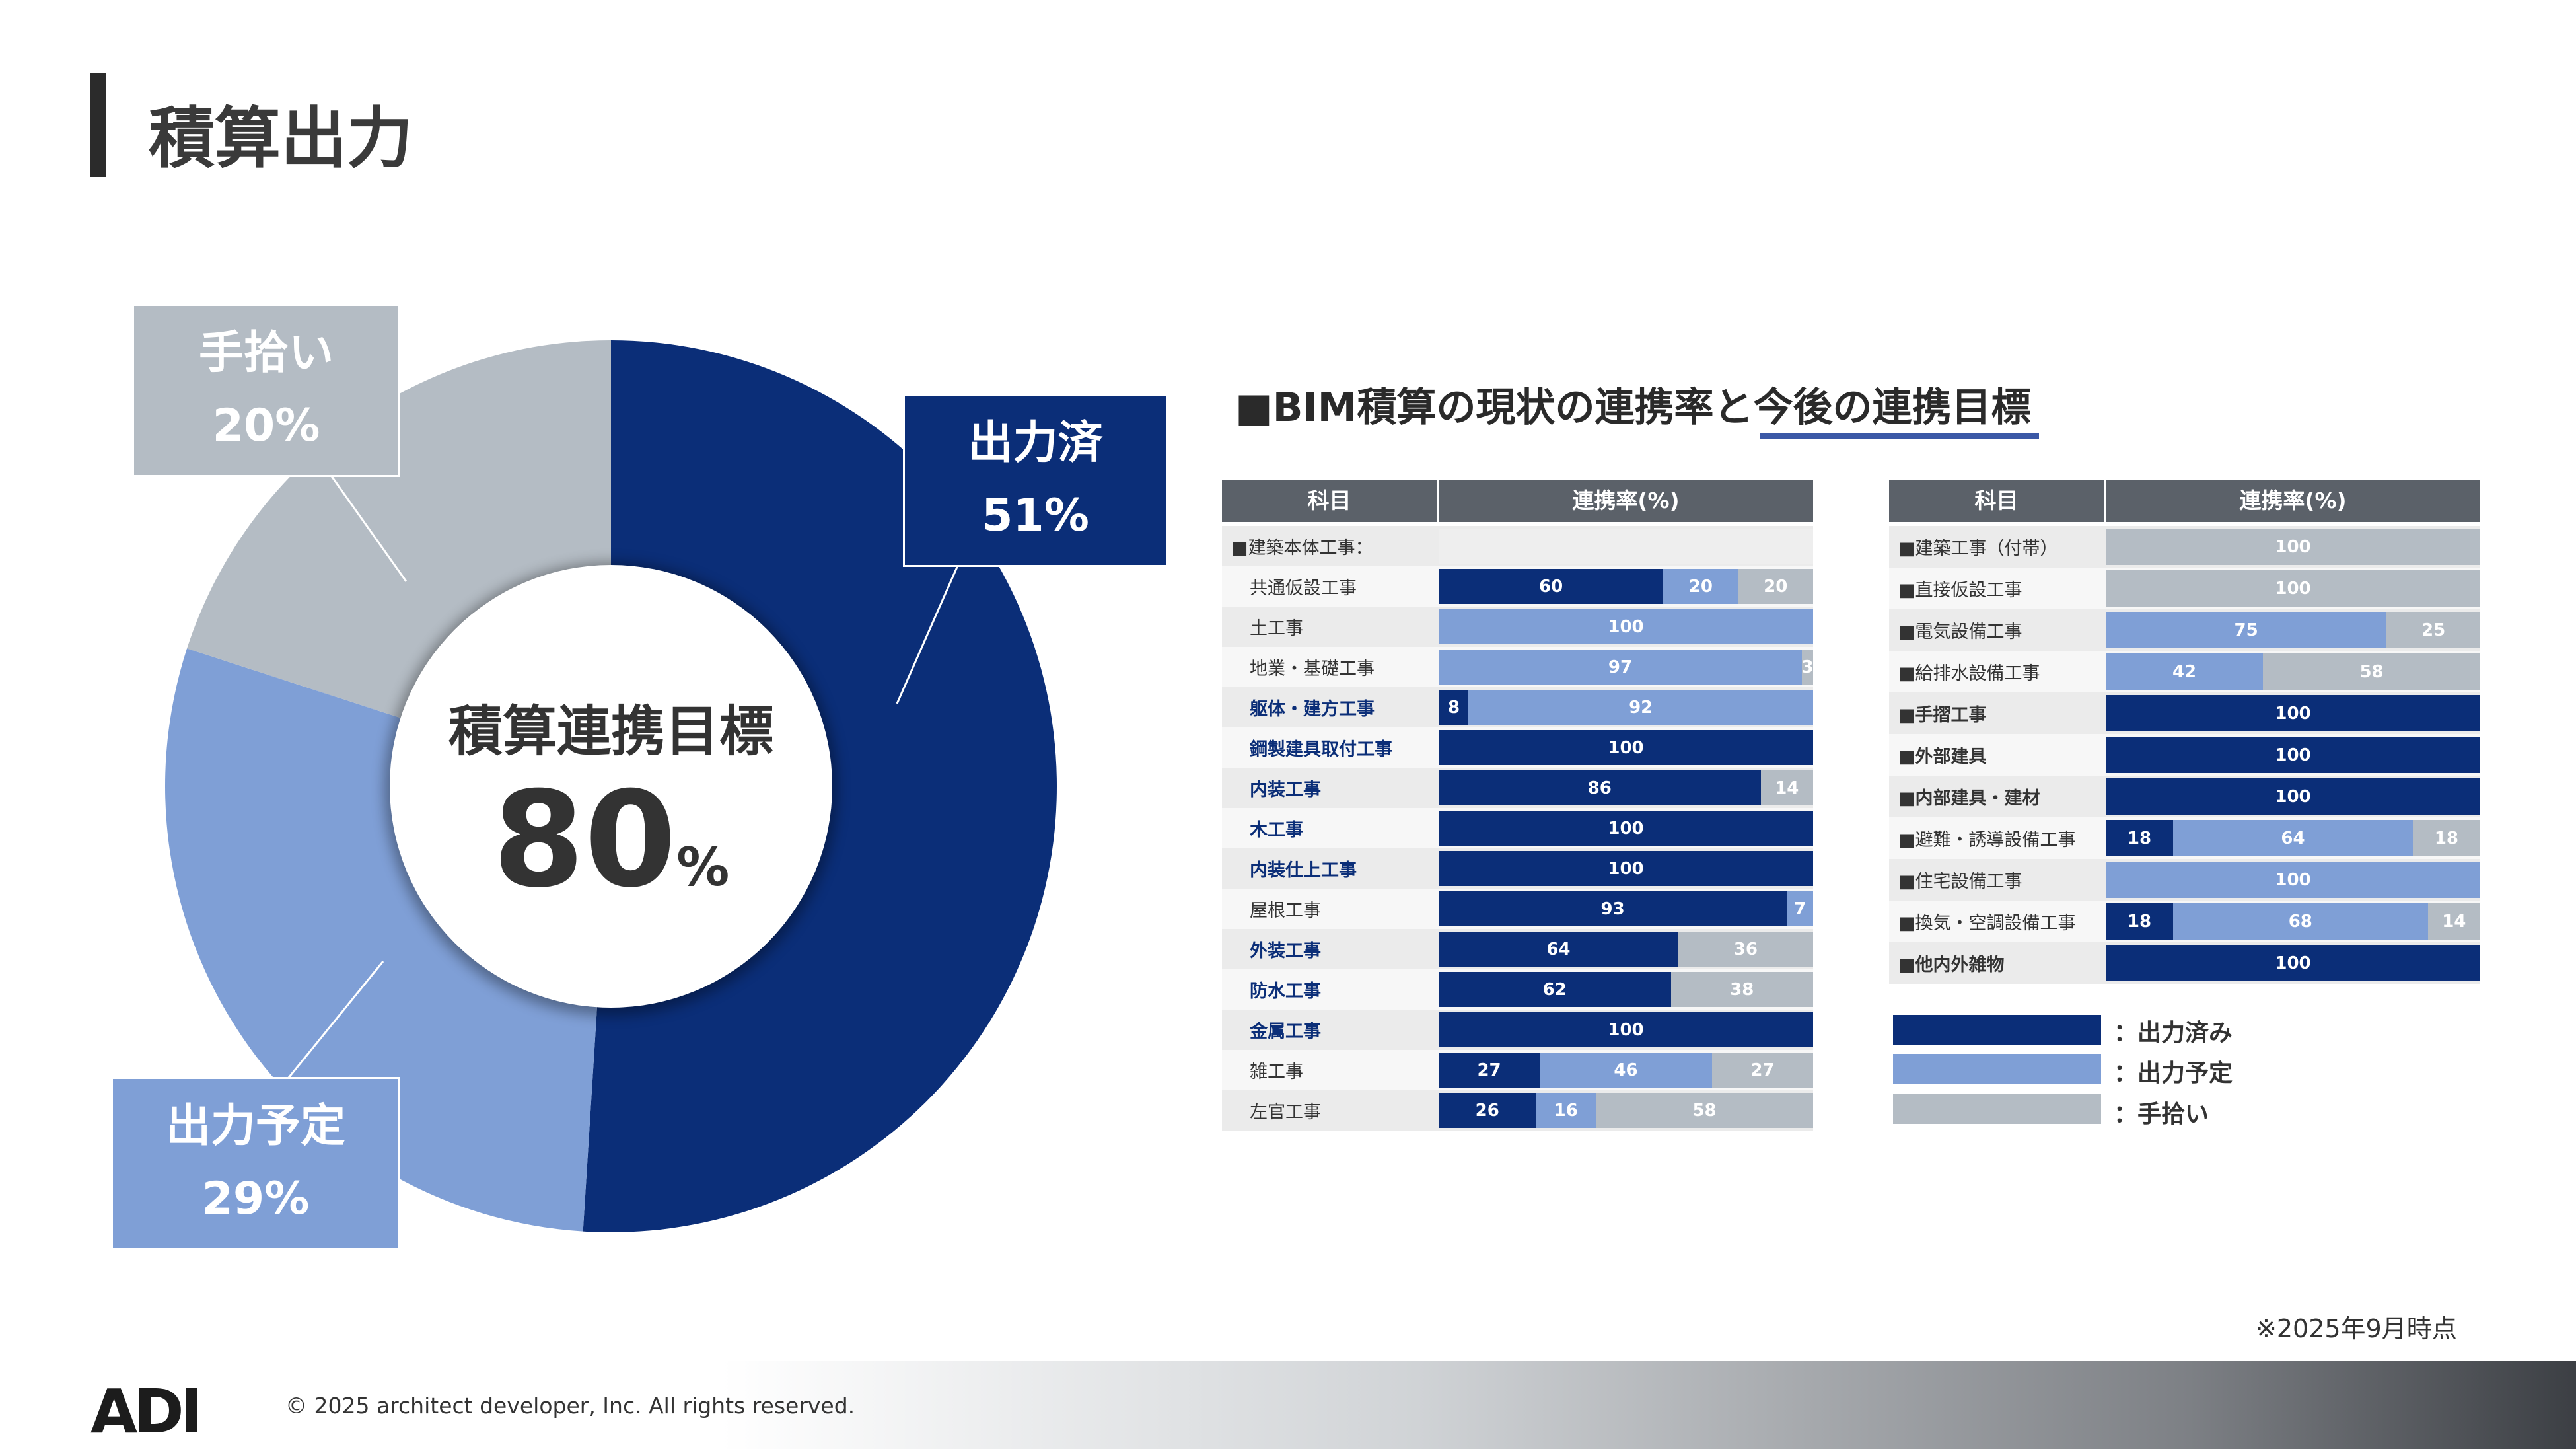  What do you see at coordinates (1490, 1070) in the screenshot?
I see `bar-segment-done: 27` at bounding box center [1490, 1070].